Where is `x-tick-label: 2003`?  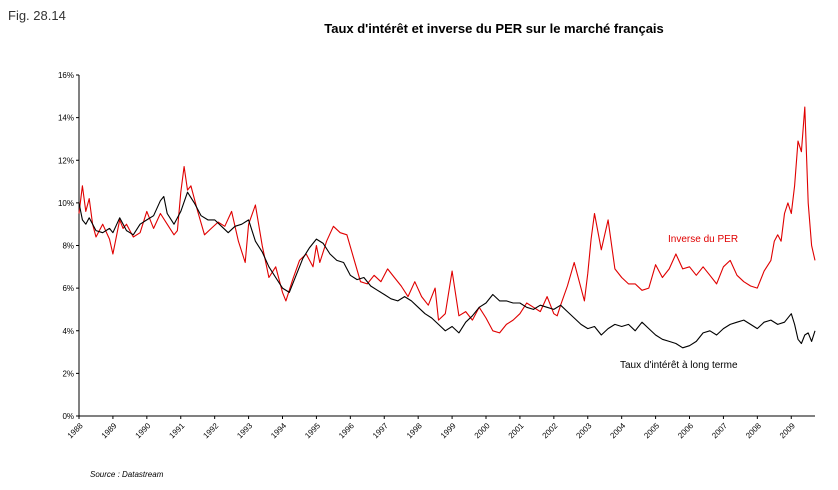
x-tick-label: 2003 is located at coordinates (583, 430).